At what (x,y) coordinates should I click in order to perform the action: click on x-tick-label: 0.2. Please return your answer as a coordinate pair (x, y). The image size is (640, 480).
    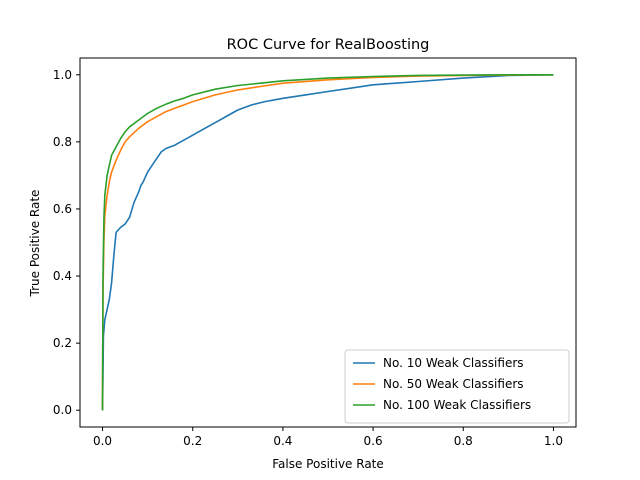
    Looking at the image, I should click on (192, 441).